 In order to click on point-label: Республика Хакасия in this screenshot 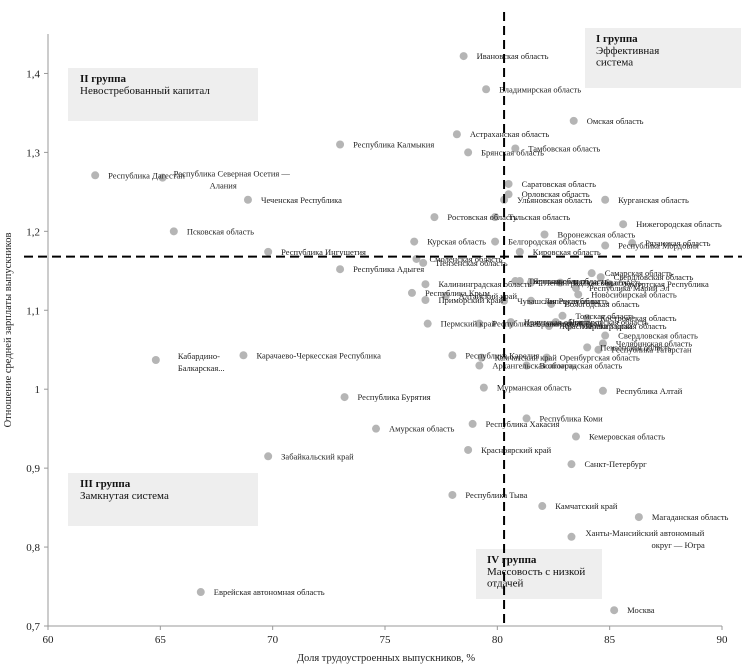, I will do `click(523, 424)`.